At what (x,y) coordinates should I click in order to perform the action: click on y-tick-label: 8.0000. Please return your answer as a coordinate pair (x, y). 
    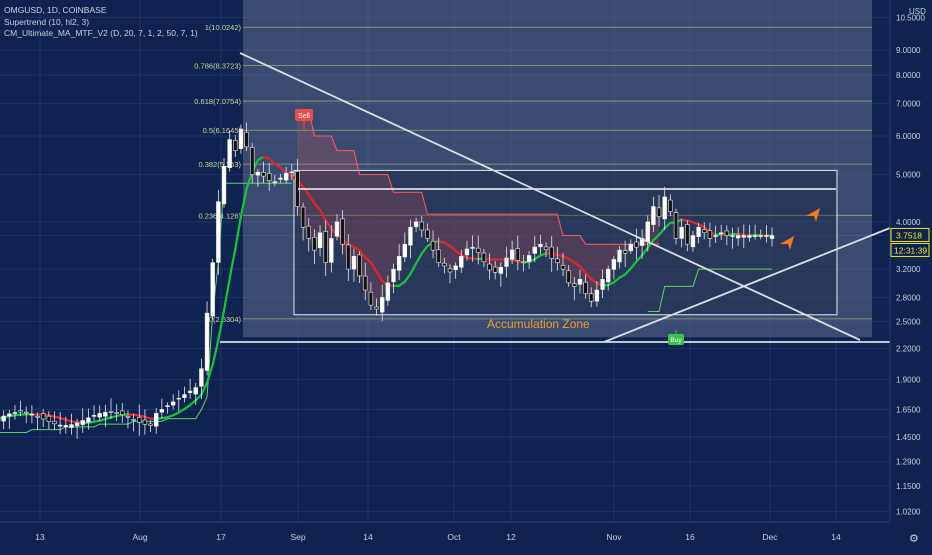
    Looking at the image, I should click on (908, 75).